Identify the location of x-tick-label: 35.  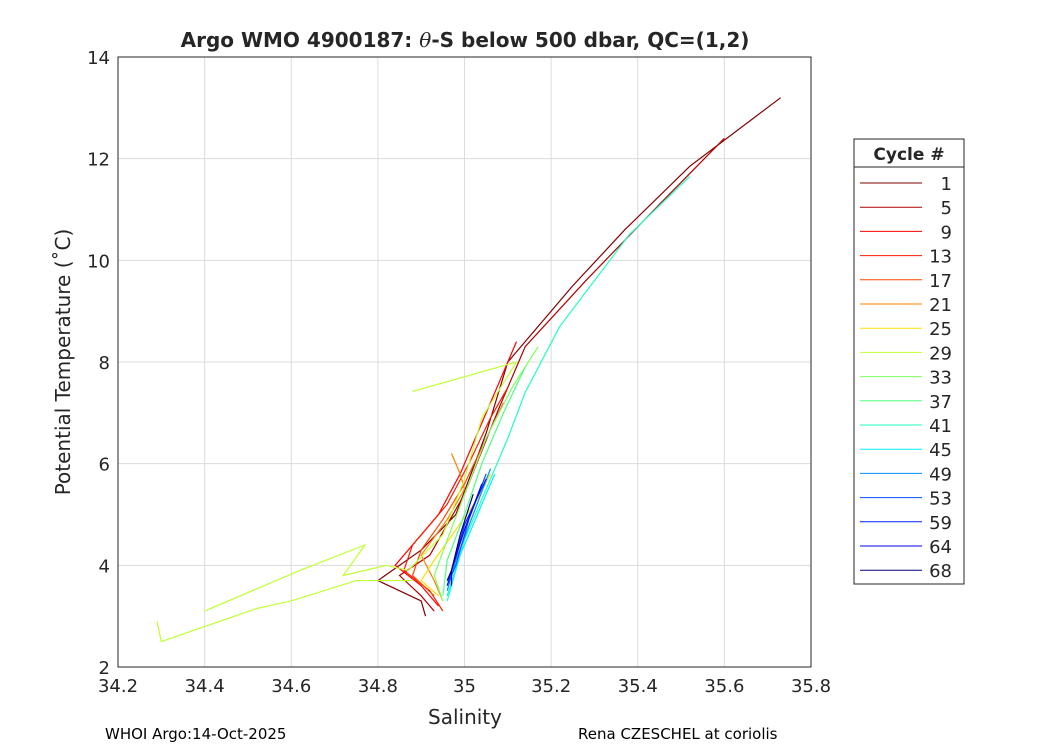
(464, 686).